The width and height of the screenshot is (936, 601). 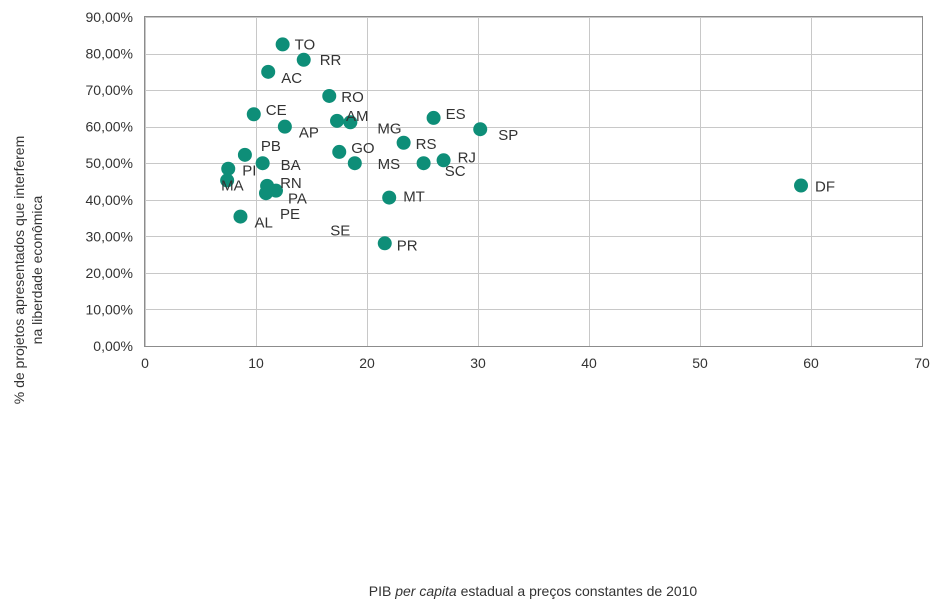 What do you see at coordinates (350, 122) in the screenshot?
I see `data-point-mg` at bounding box center [350, 122].